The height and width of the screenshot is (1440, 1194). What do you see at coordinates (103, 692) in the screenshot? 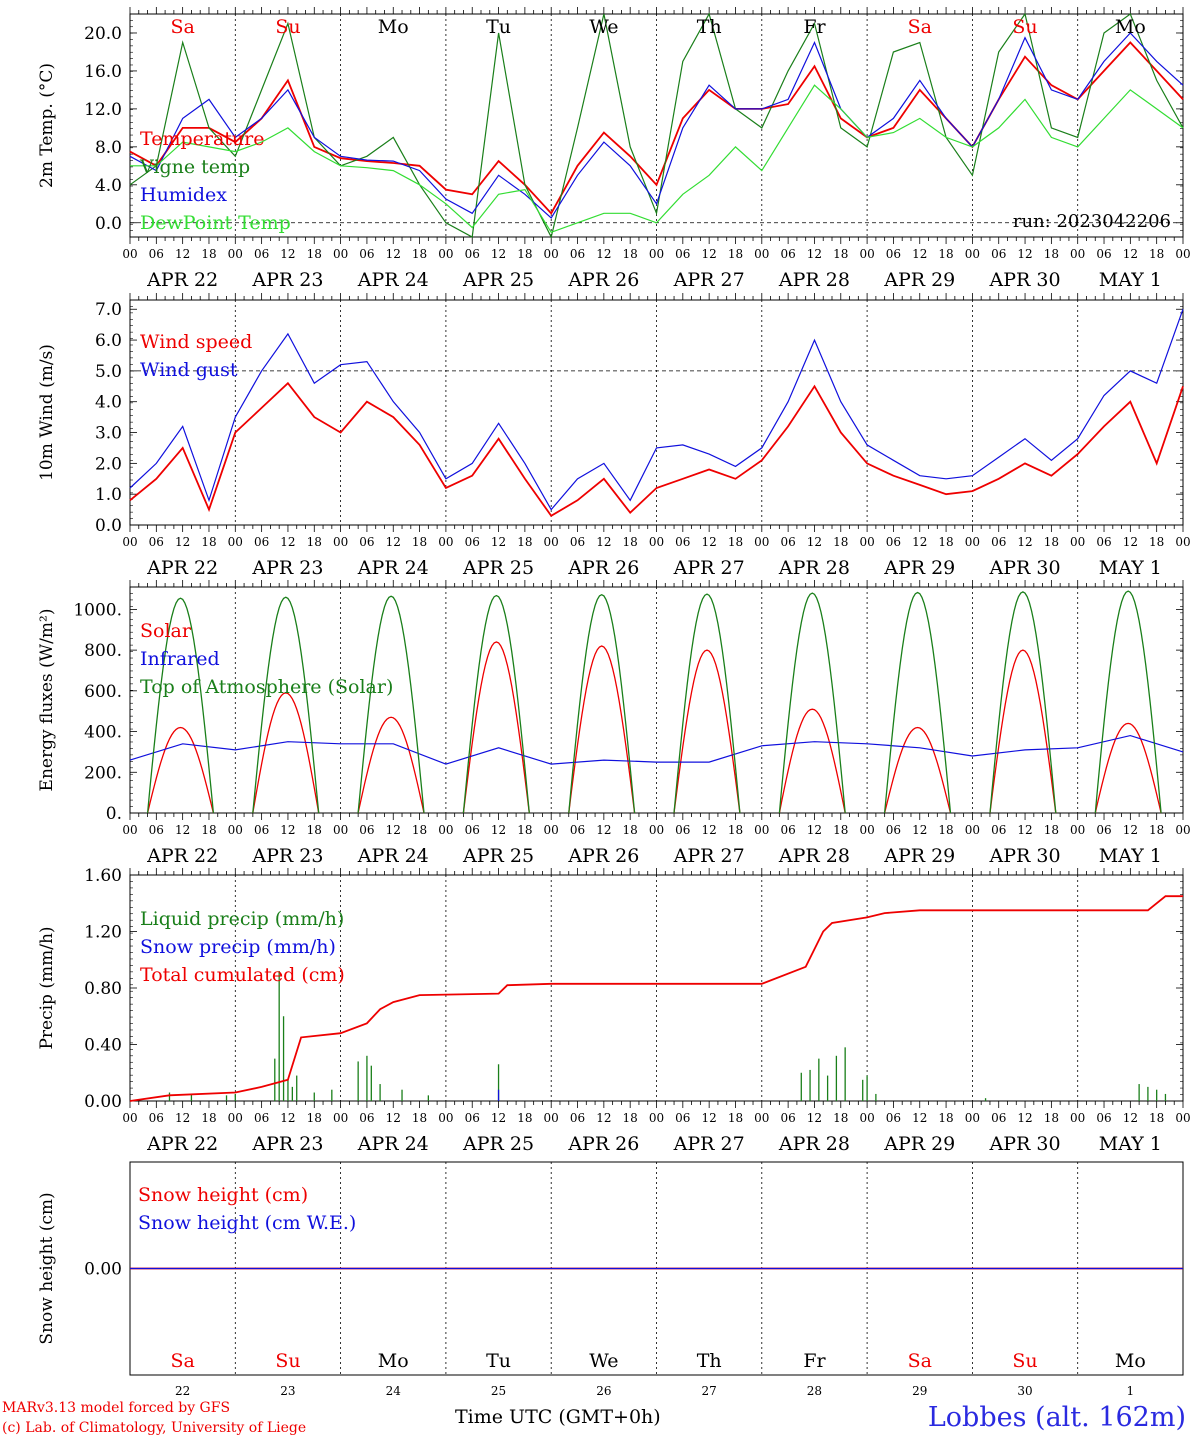
I see `y-tick-label: 600.` at bounding box center [103, 692].